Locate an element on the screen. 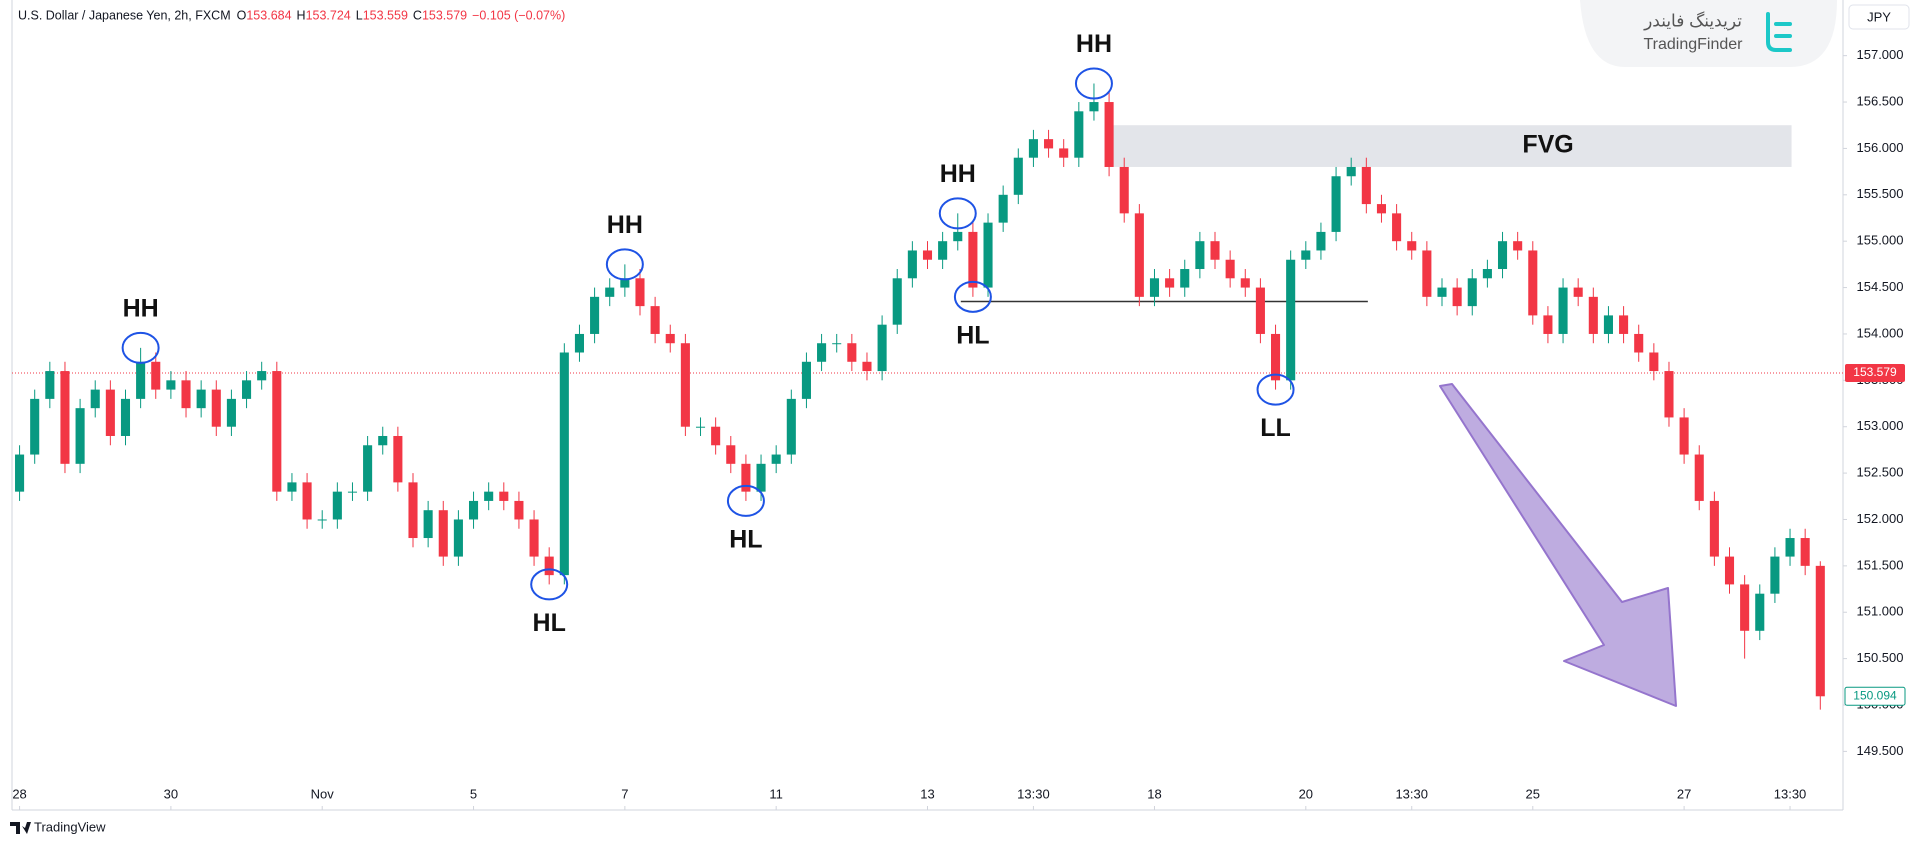  x-tick-label: 18 is located at coordinates (1154, 793).